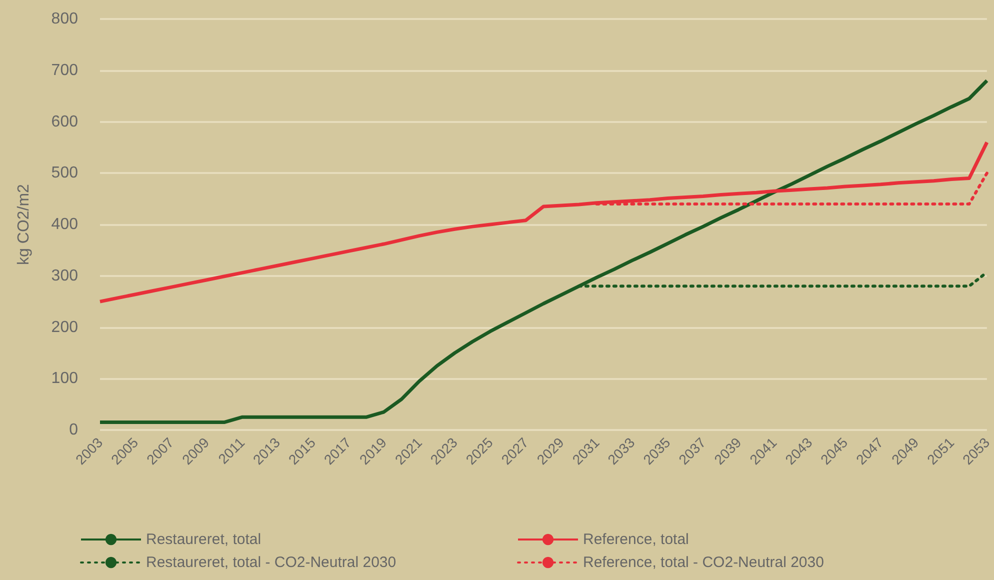 This screenshot has width=994, height=580. Describe the element at coordinates (64, 173) in the screenshot. I see `y-tick-label: 500` at that location.